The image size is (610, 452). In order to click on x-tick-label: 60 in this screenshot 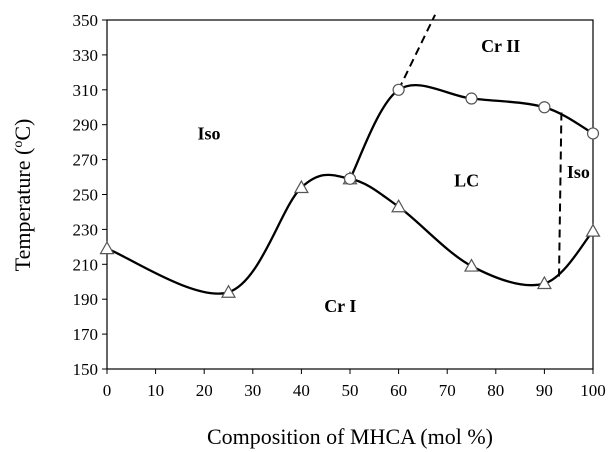, I will do `click(398, 390)`.